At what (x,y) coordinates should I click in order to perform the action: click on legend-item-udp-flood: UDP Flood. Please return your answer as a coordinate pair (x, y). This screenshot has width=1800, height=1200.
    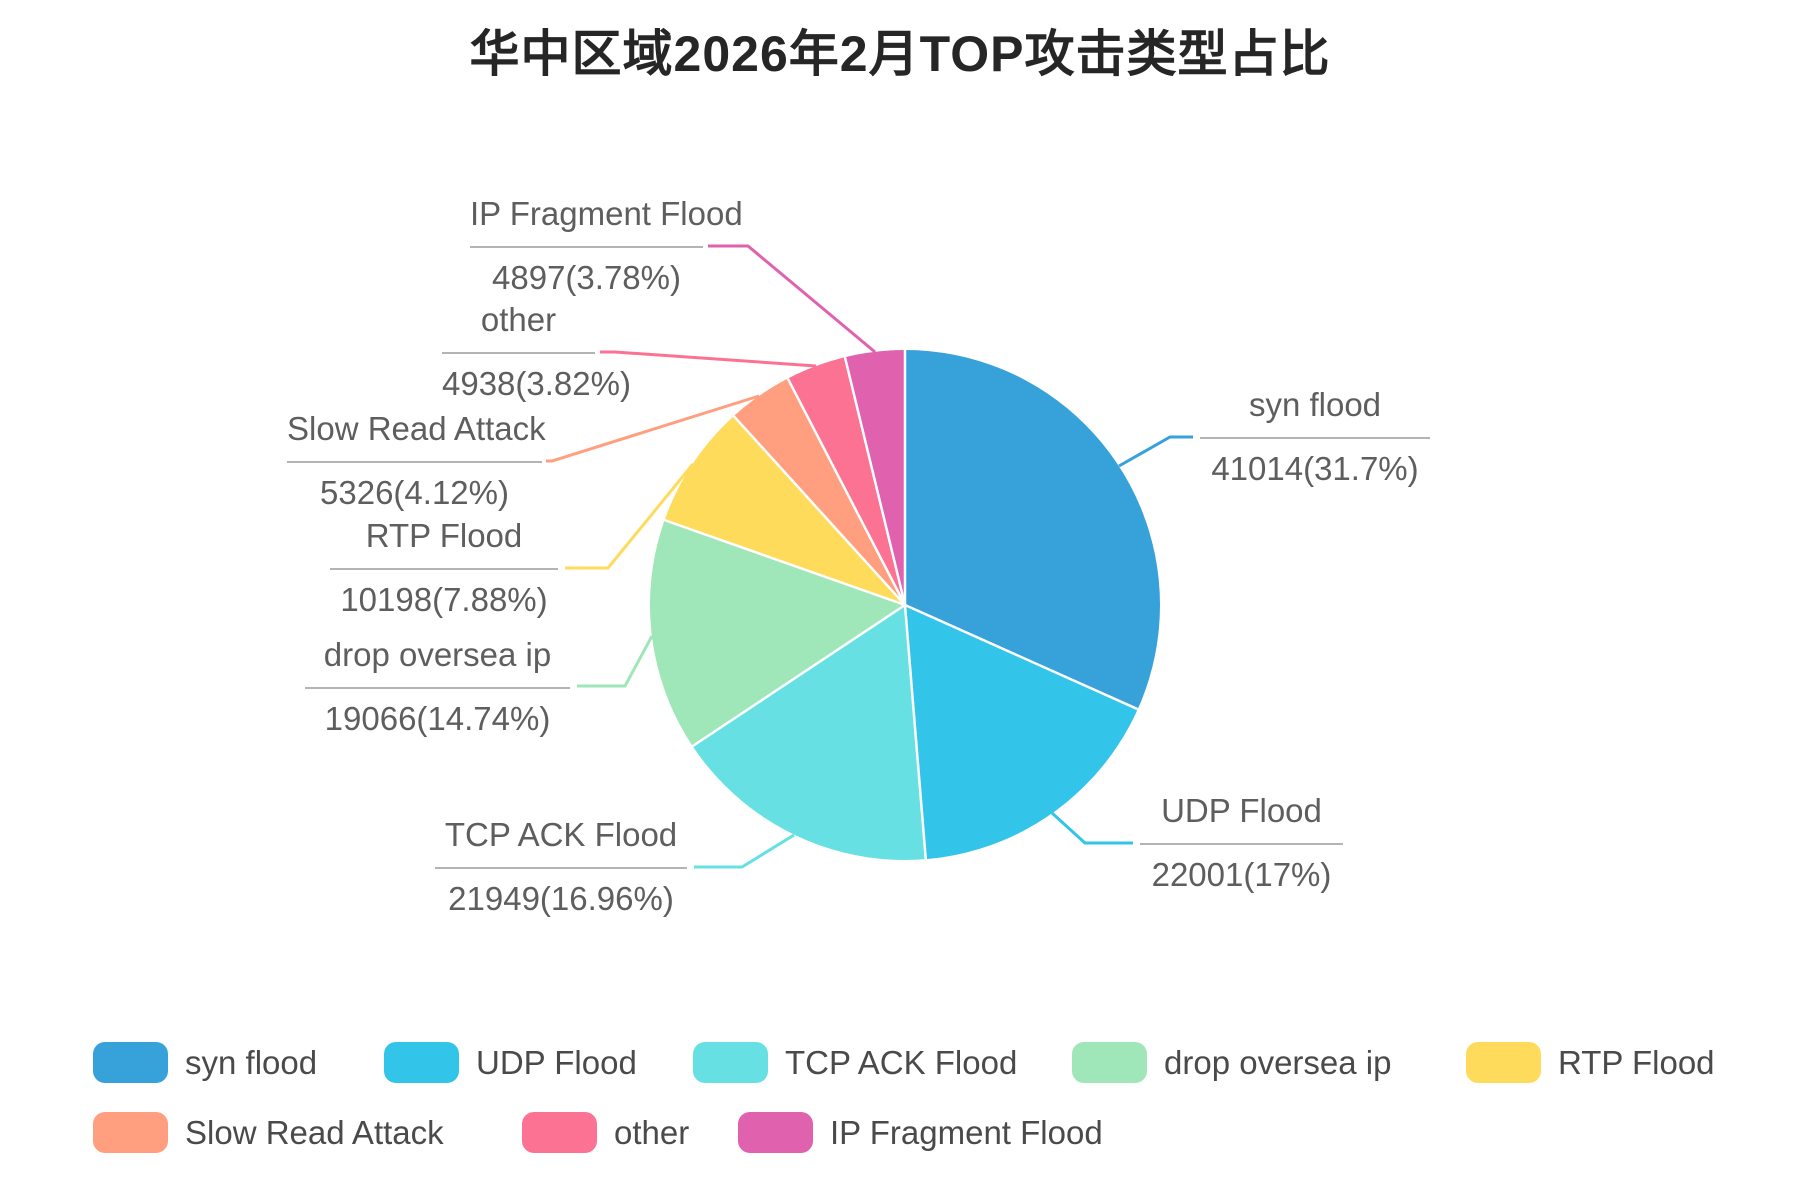
    Looking at the image, I should click on (510, 1062).